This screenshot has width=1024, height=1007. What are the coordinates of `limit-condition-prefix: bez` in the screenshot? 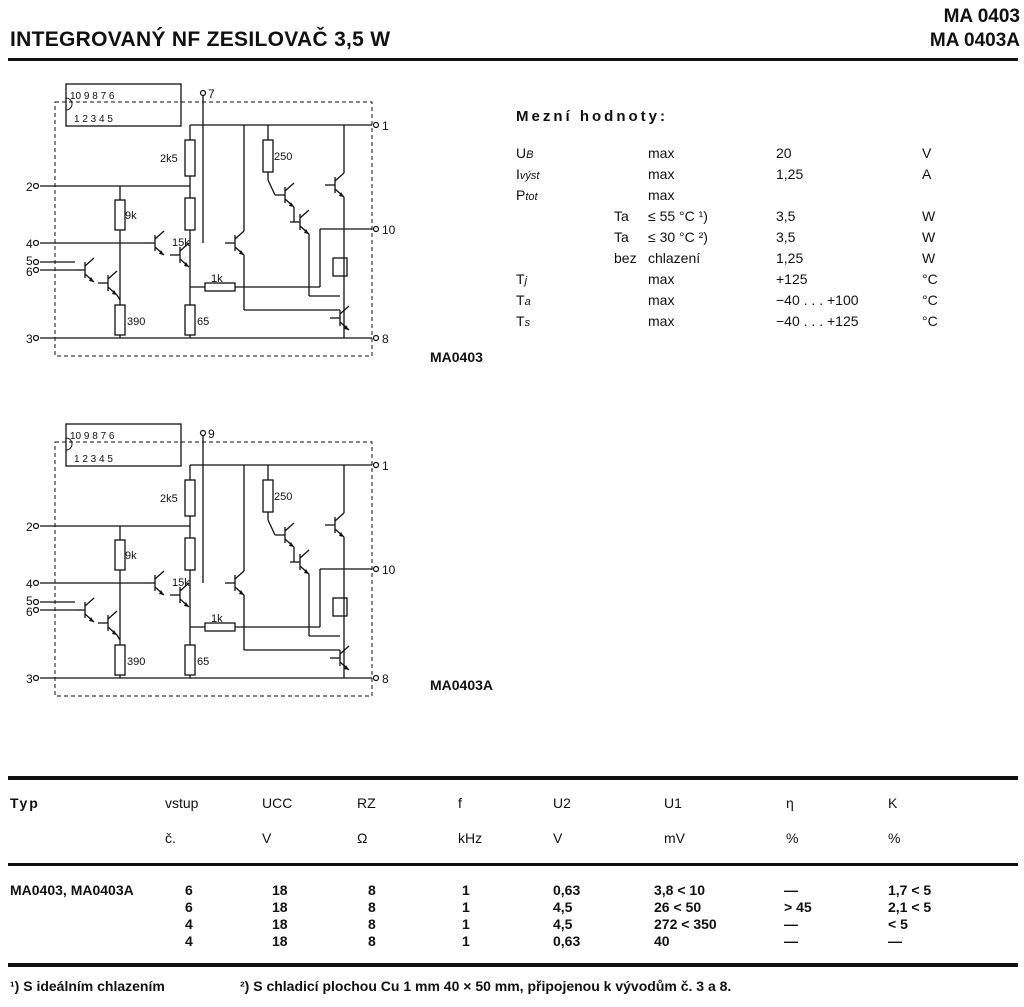 It's located at (625, 258).